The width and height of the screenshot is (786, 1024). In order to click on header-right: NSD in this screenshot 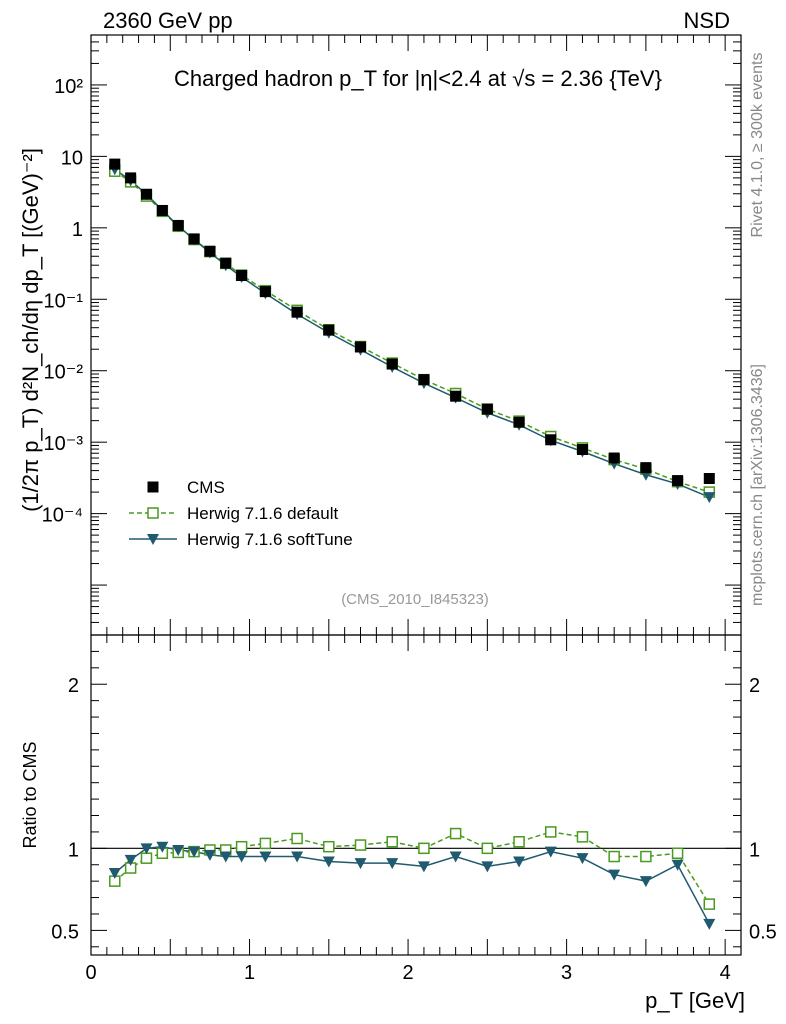, I will do `click(707, 20)`.